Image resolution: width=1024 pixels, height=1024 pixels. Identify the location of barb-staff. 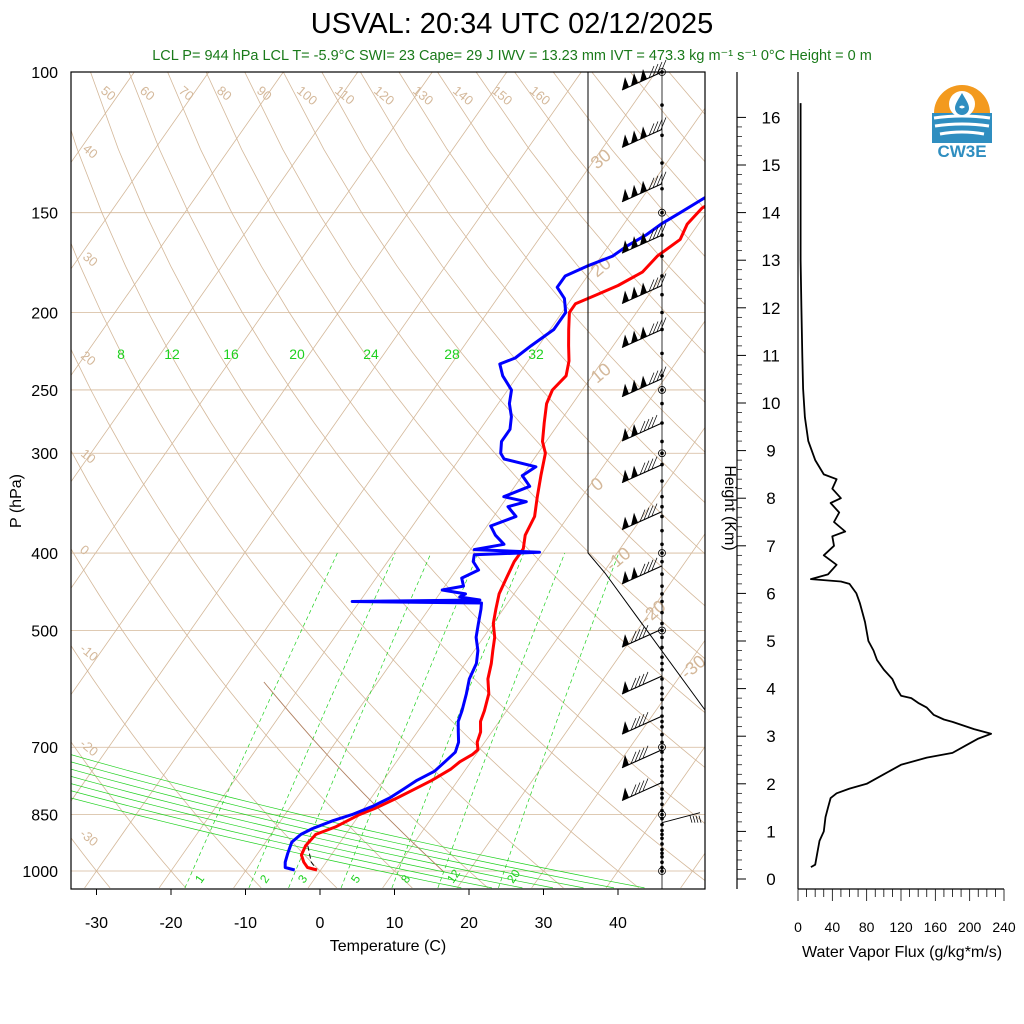
(681, 818).